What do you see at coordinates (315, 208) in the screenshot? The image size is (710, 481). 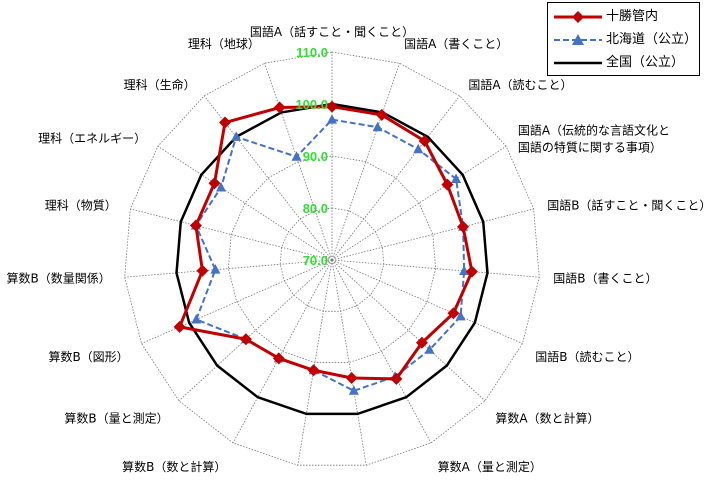 I see `tick-label: 80.0` at bounding box center [315, 208].